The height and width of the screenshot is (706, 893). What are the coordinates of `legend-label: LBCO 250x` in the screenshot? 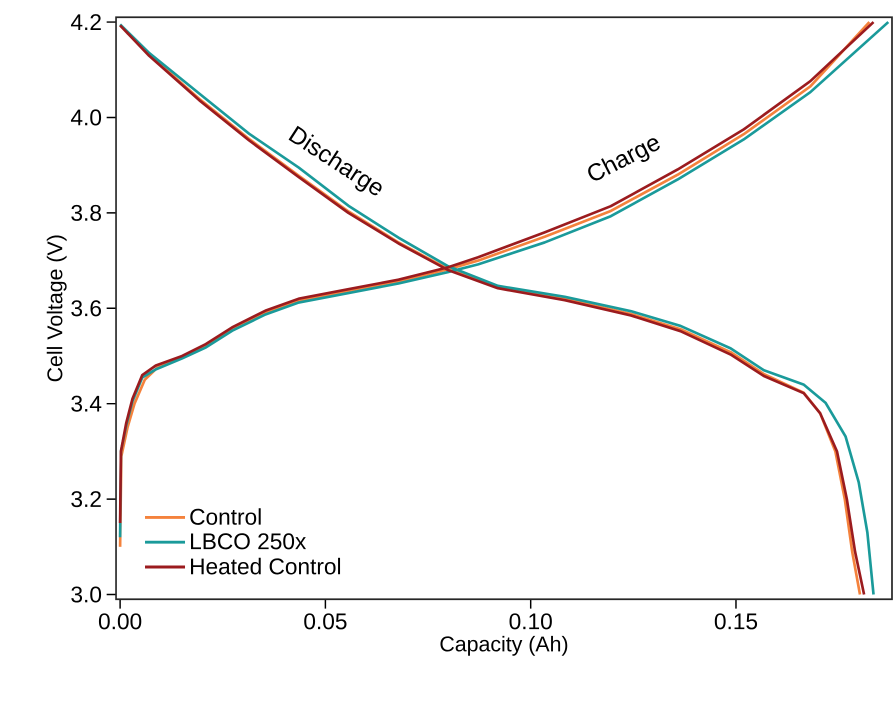 It's located at (248, 541).